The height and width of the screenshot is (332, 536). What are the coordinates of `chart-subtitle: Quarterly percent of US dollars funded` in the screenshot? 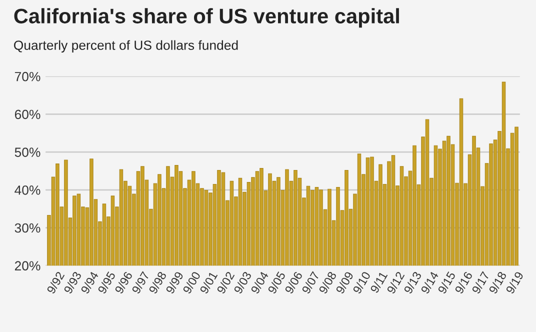 It's located at (126, 46).